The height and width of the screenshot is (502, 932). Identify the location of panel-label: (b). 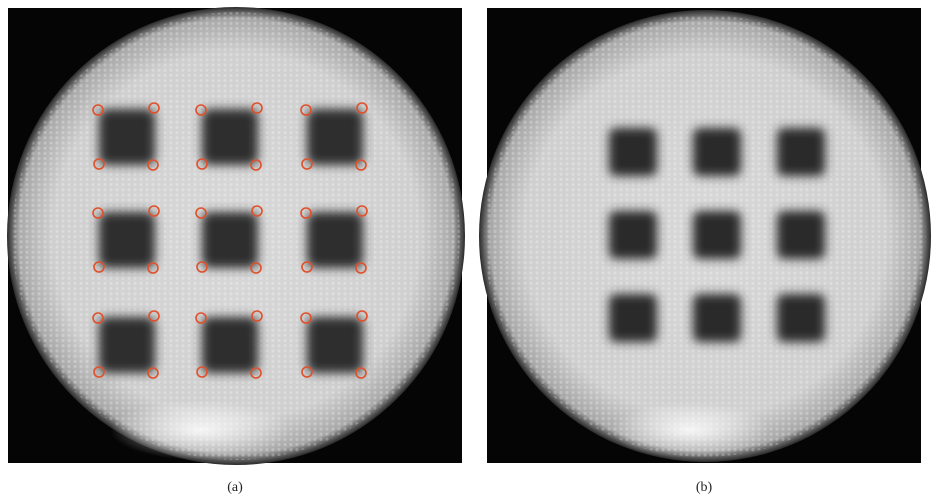
(704, 487).